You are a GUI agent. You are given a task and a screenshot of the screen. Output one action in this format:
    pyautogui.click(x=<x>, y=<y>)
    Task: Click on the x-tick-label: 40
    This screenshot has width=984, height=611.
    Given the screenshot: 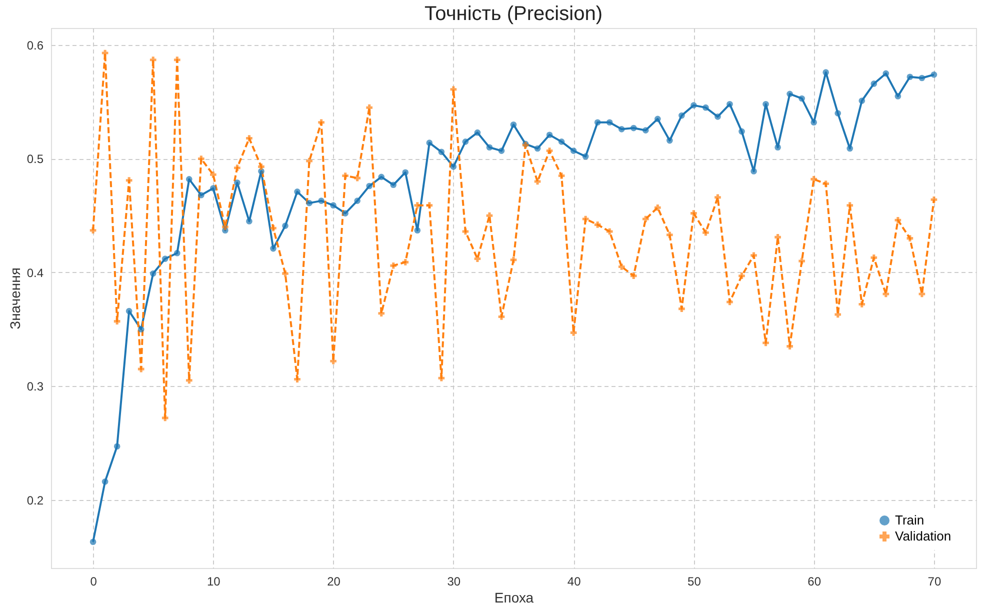 What is the action you would take?
    pyautogui.click(x=574, y=581)
    